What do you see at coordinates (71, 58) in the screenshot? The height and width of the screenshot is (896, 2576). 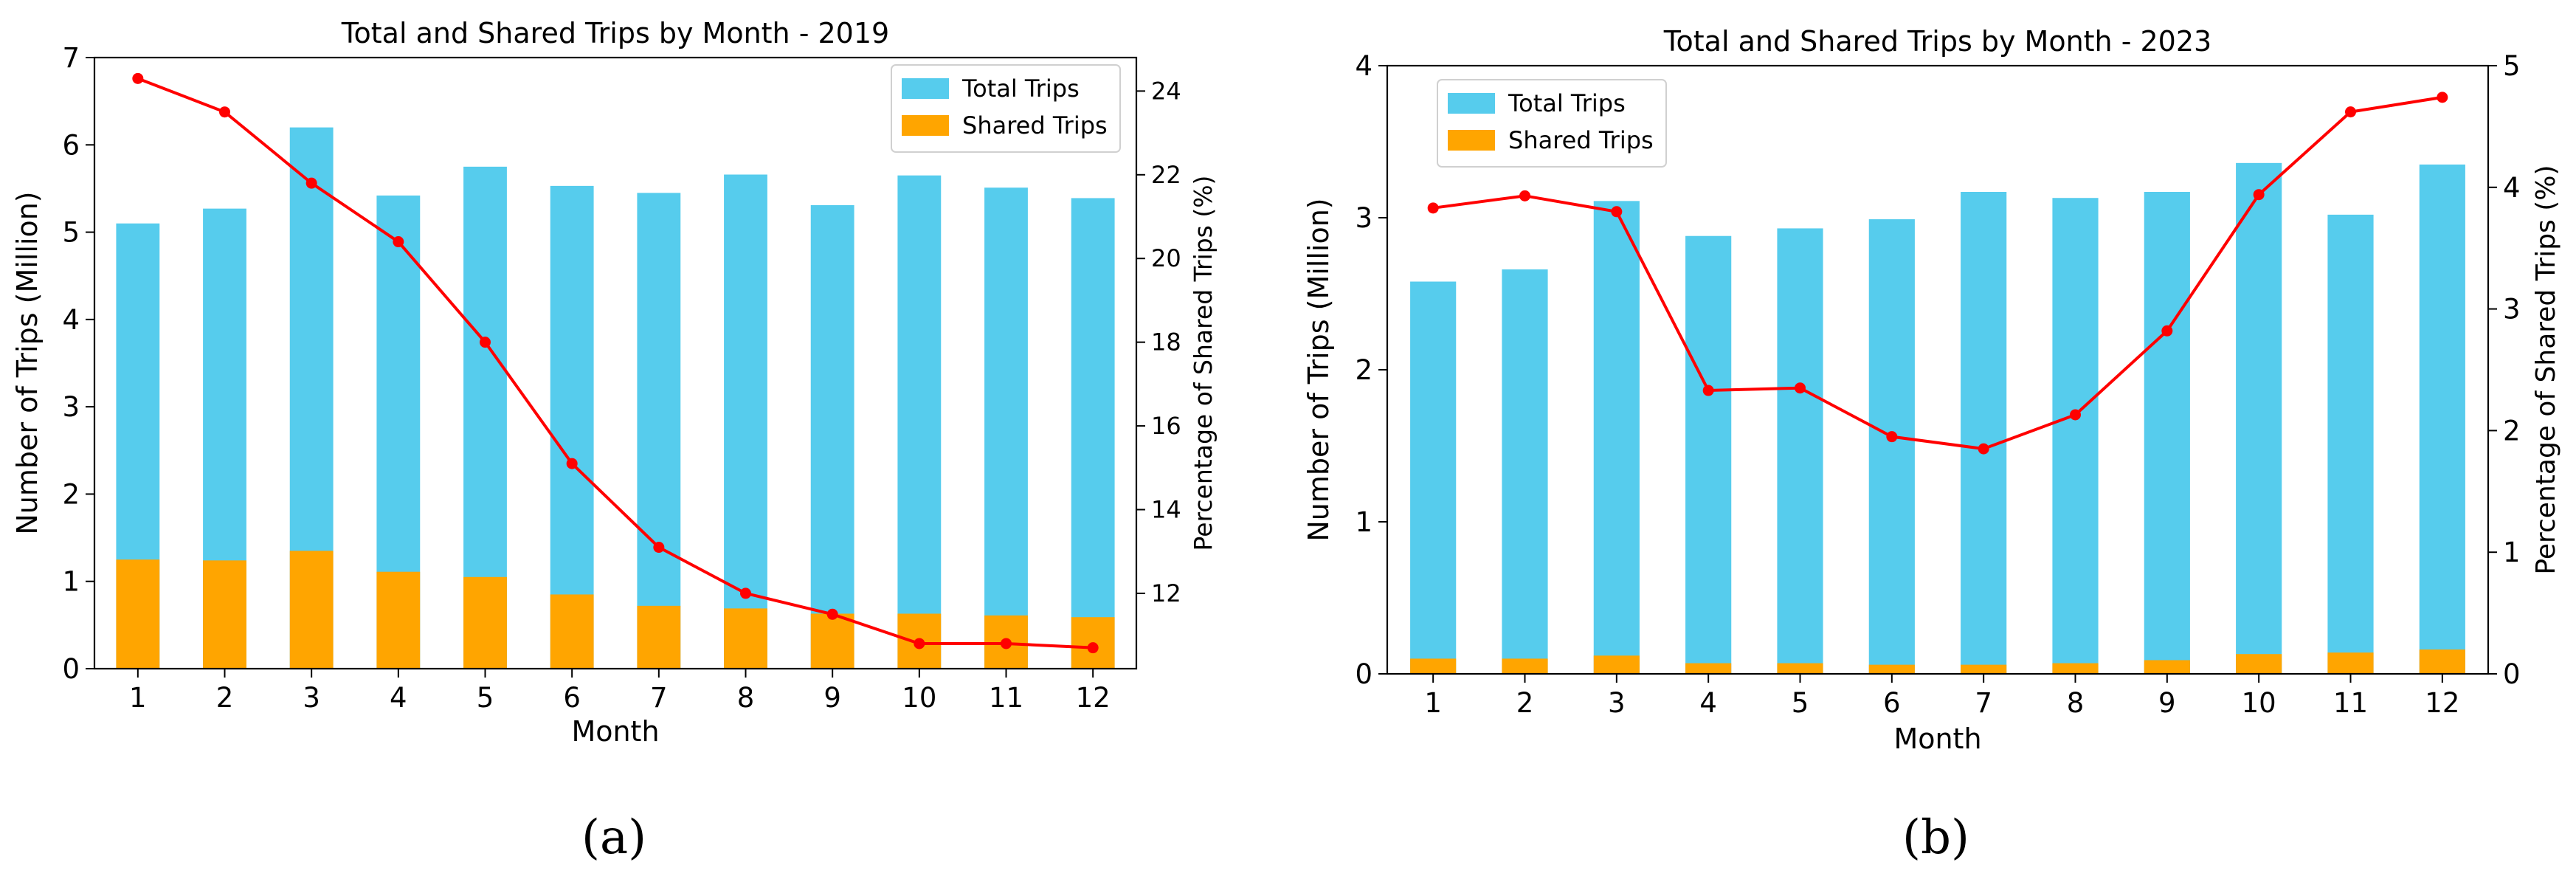 I see `y-tick-label: 7` at bounding box center [71, 58].